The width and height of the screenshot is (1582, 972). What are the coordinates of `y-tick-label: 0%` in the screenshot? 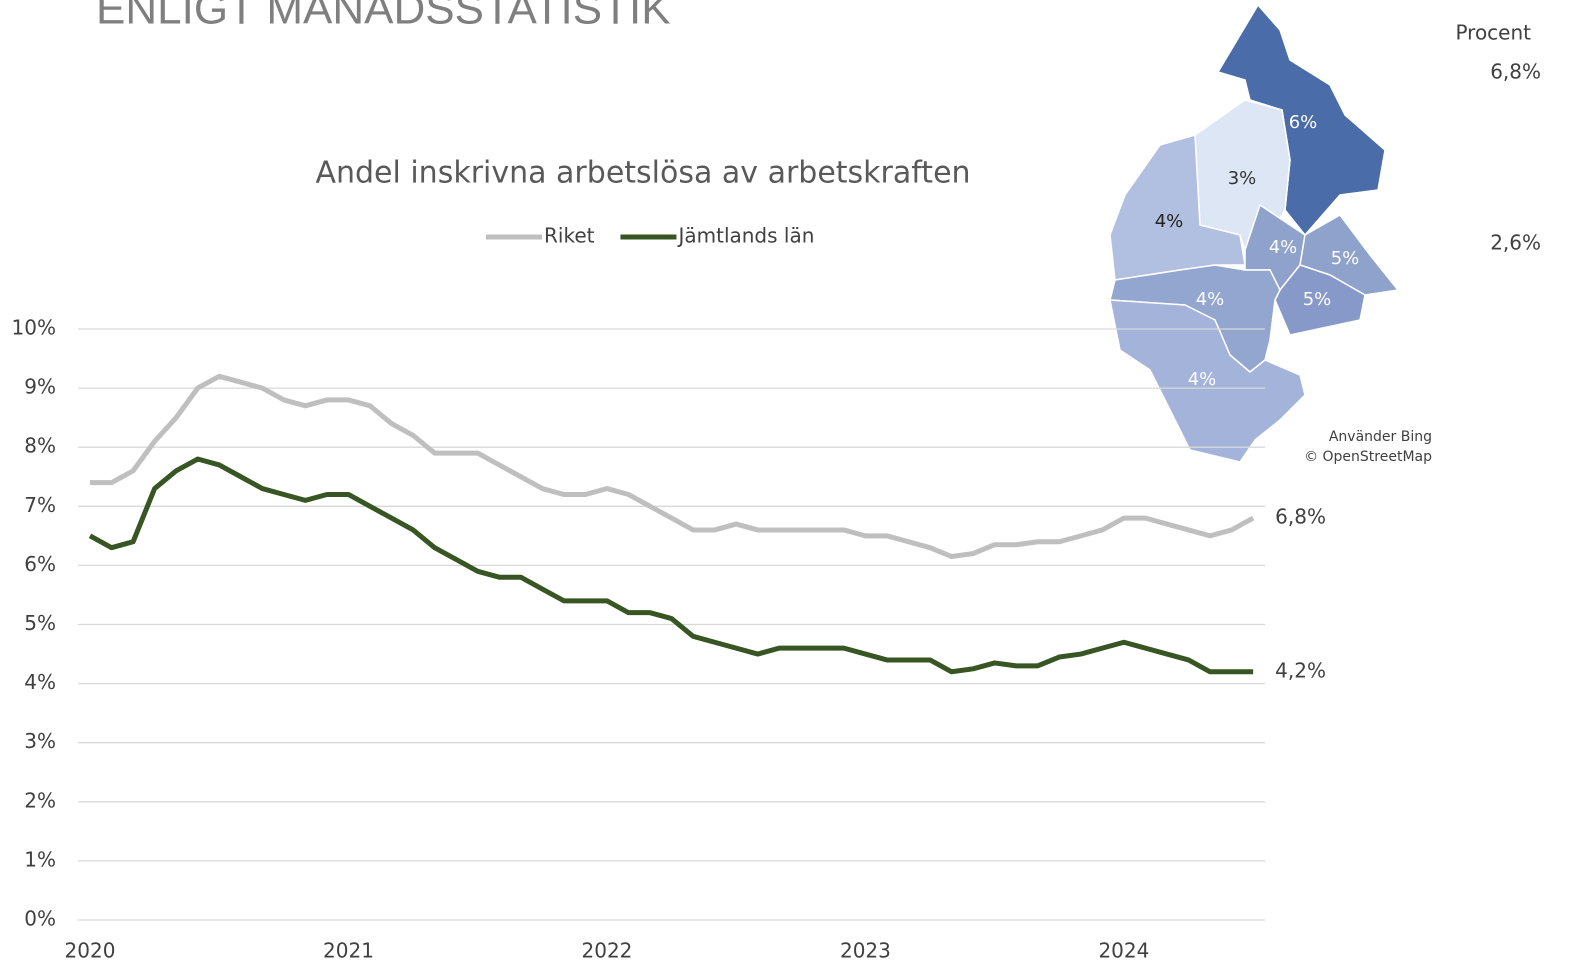 It's located at (40, 919).